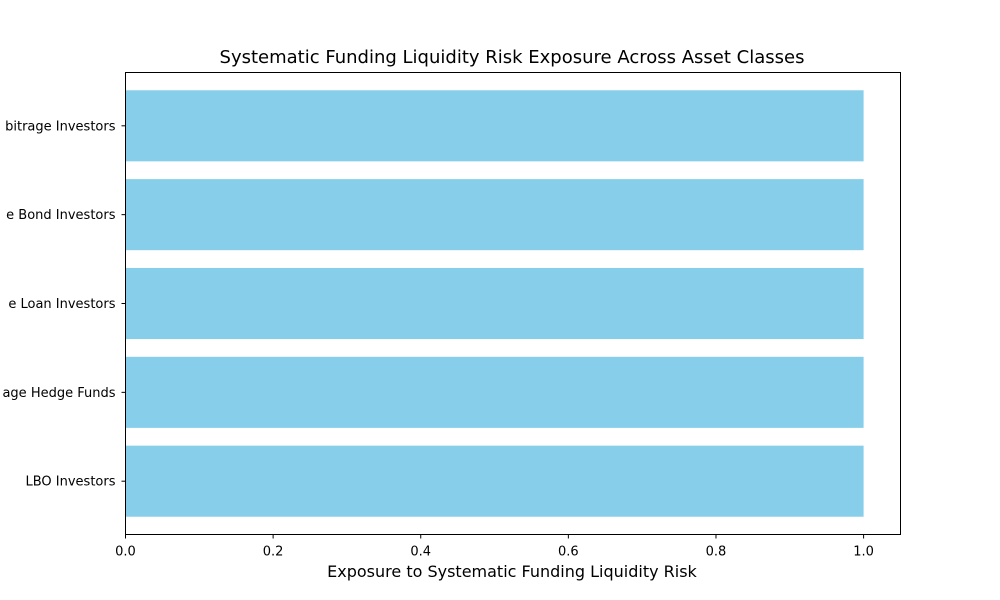  What do you see at coordinates (70, 482) in the screenshot?
I see `y-tick-label-0: LBO Investors` at bounding box center [70, 482].